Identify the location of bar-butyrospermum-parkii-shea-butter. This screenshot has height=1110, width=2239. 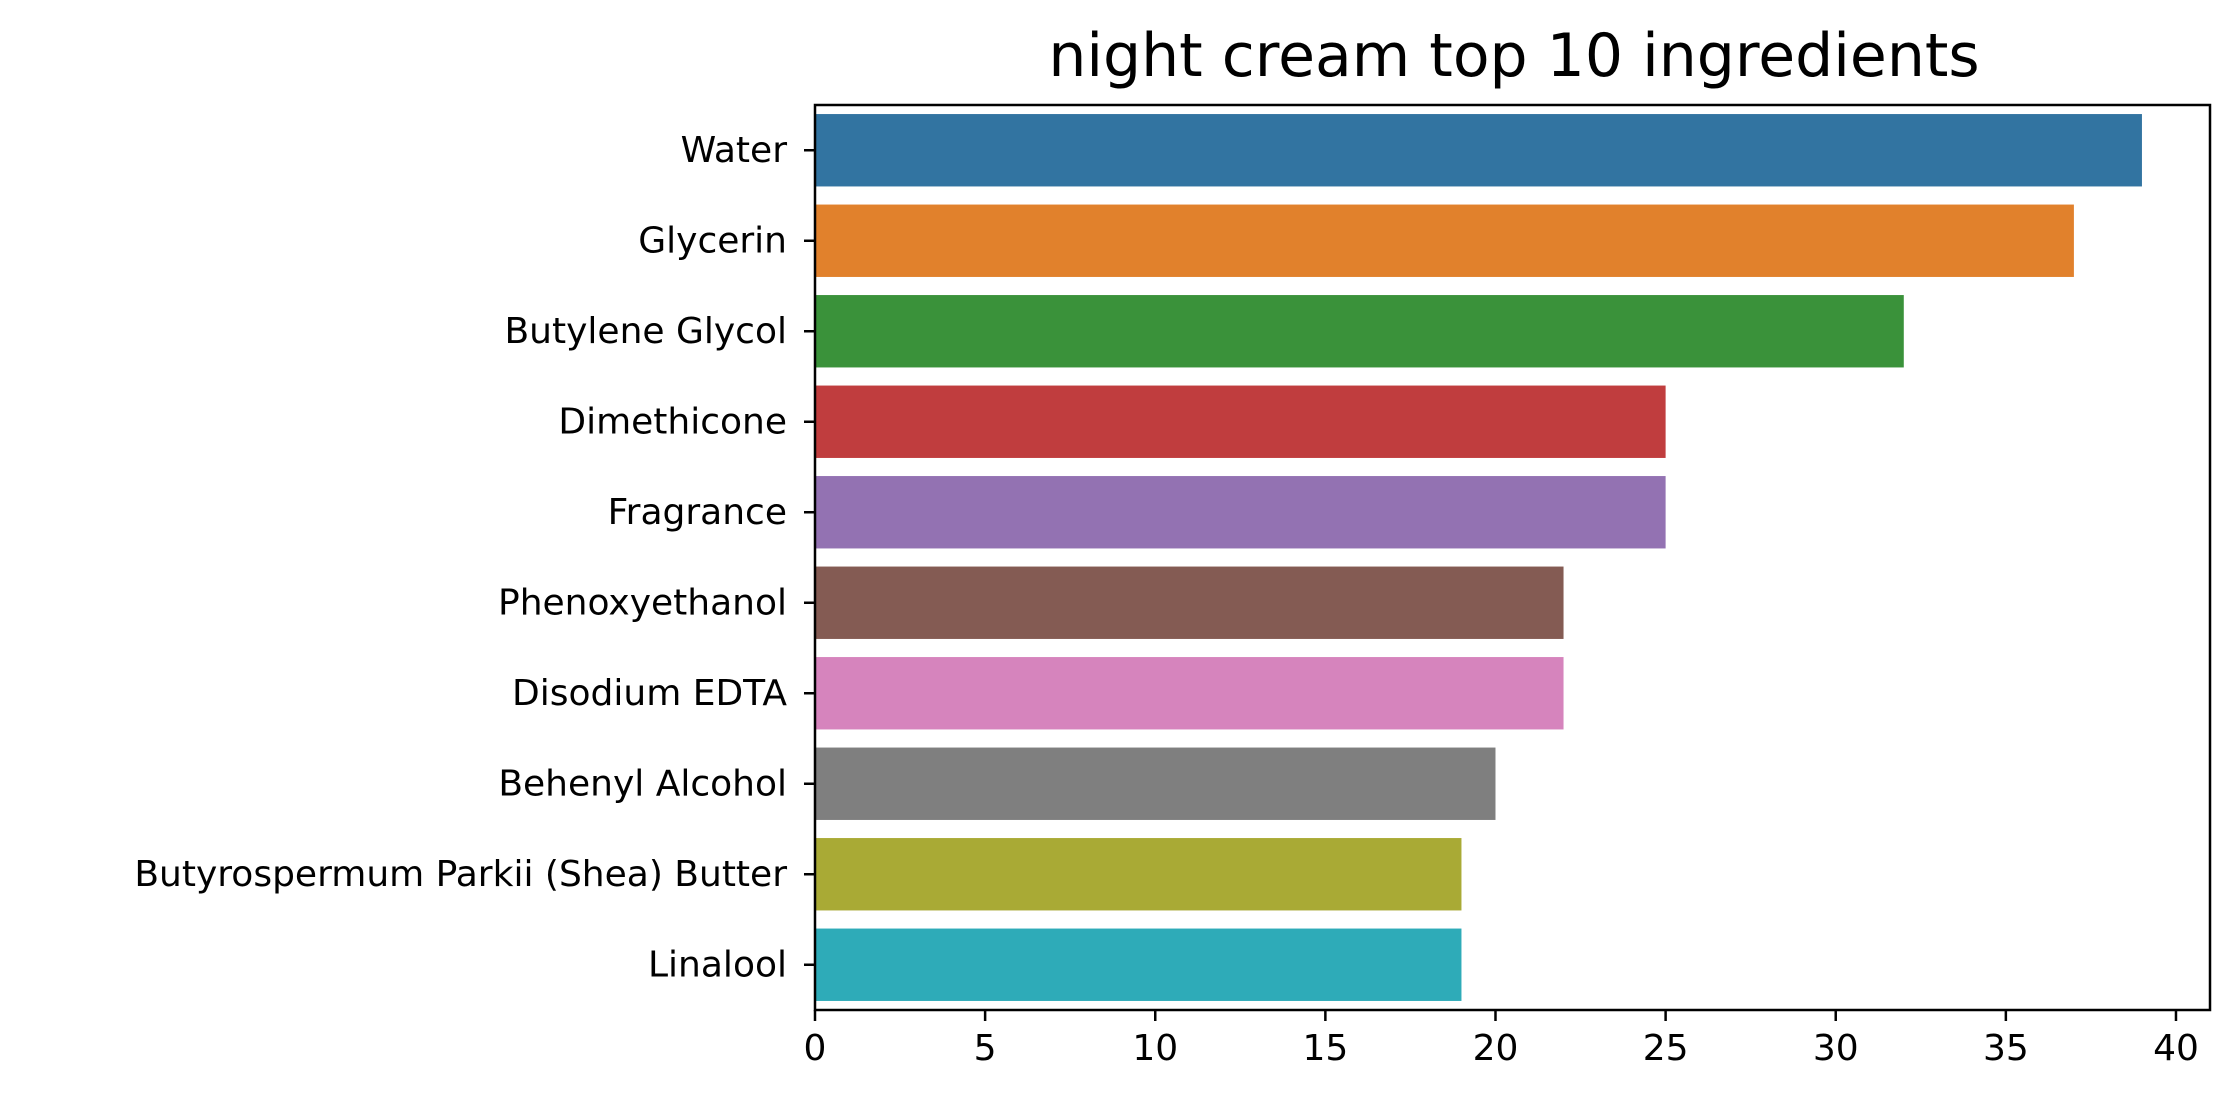
(1138, 874).